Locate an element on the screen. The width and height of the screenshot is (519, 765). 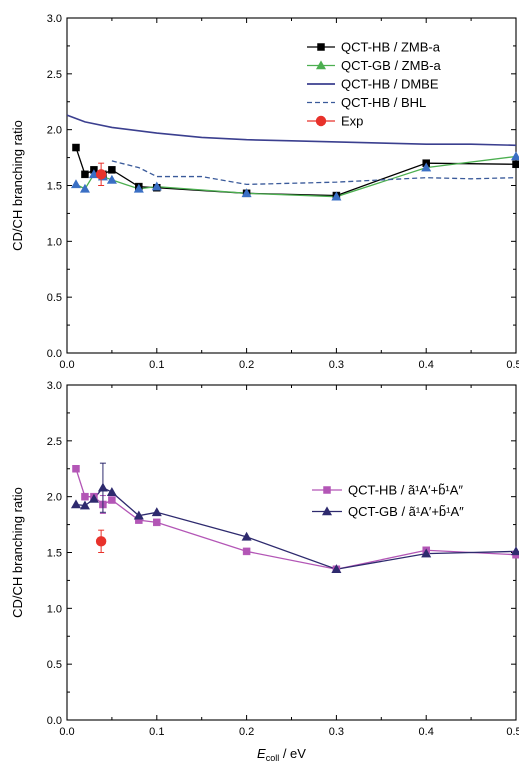
legend-label: QCT-HB / DMBE is located at coordinates (390, 83).